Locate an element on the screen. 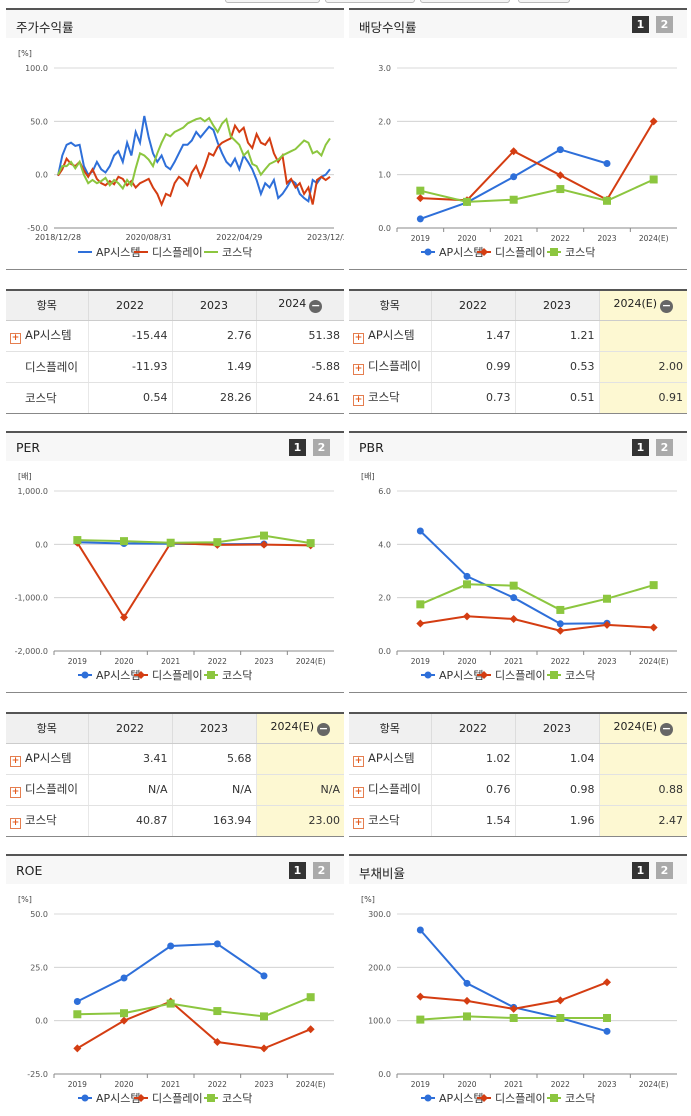  x-tick-label: 2023/12/28 is located at coordinates (325, 237).